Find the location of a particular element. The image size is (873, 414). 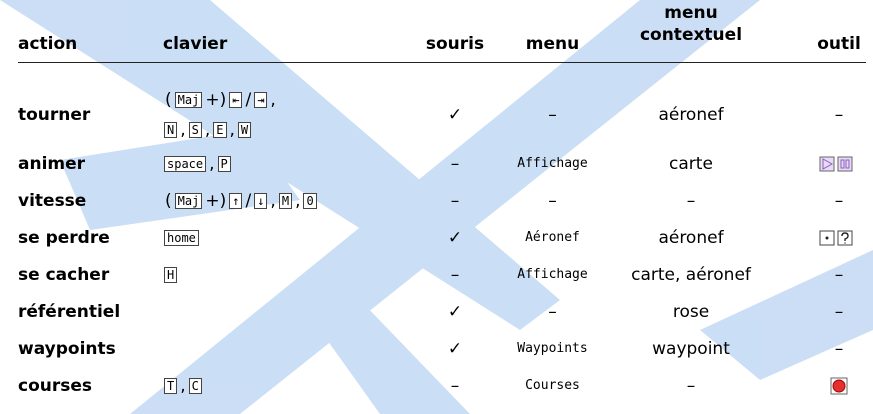

action-cell: référentiel is located at coordinates (69, 311).